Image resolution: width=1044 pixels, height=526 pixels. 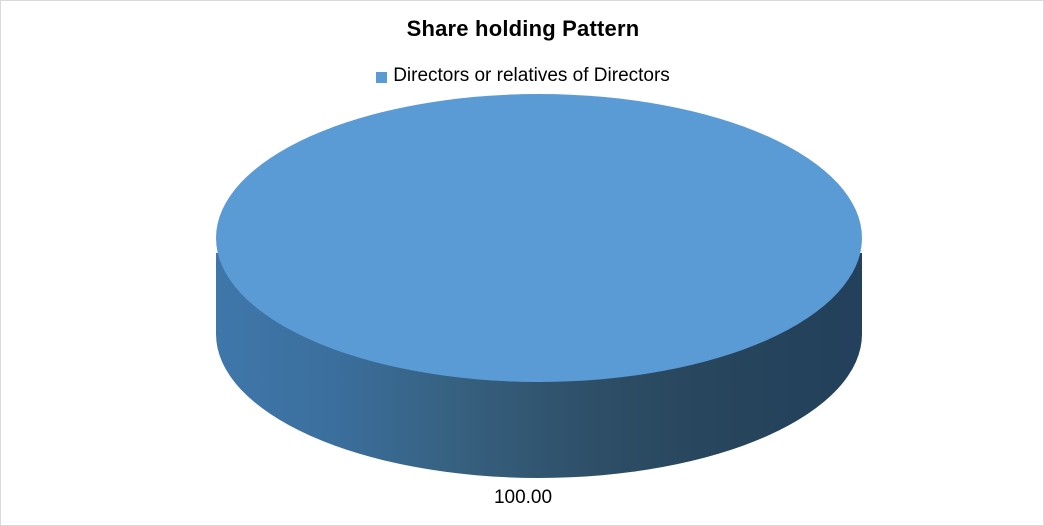 I want to click on legend-swatch-square-icon, so click(x=382, y=77).